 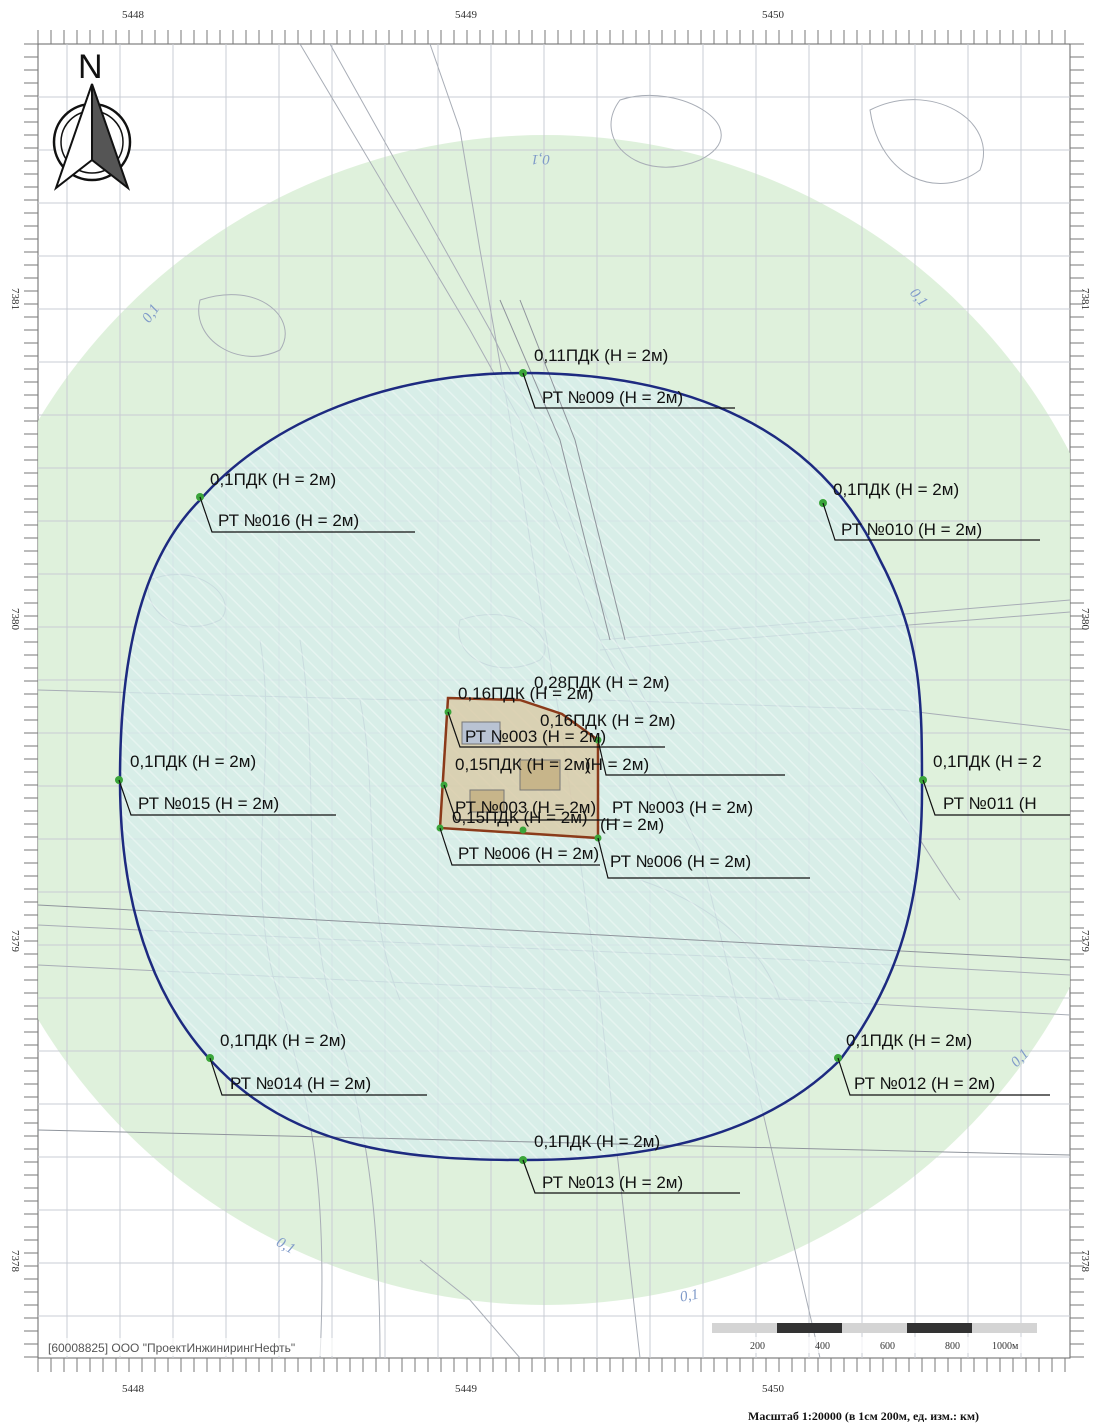 I want to click on left-coordinate-label: 7380, so click(x=15, y=619).